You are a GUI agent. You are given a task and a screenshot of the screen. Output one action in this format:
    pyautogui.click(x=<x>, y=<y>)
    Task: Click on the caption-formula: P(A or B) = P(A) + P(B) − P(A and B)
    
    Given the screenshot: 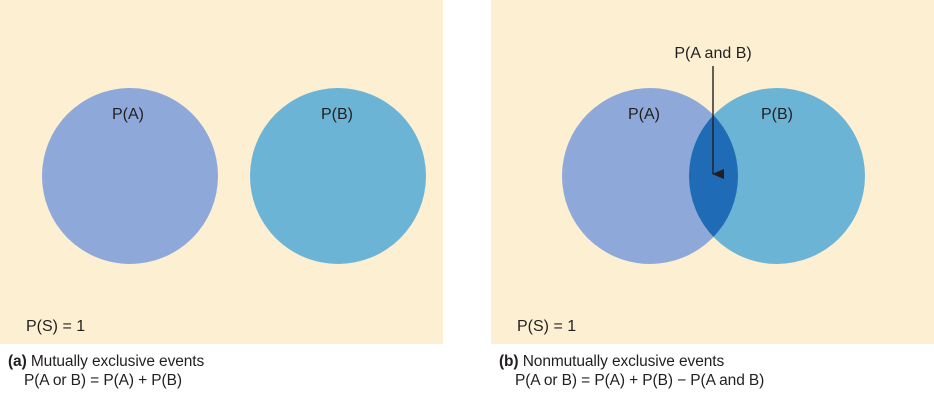 What is the action you would take?
    pyautogui.click(x=640, y=380)
    